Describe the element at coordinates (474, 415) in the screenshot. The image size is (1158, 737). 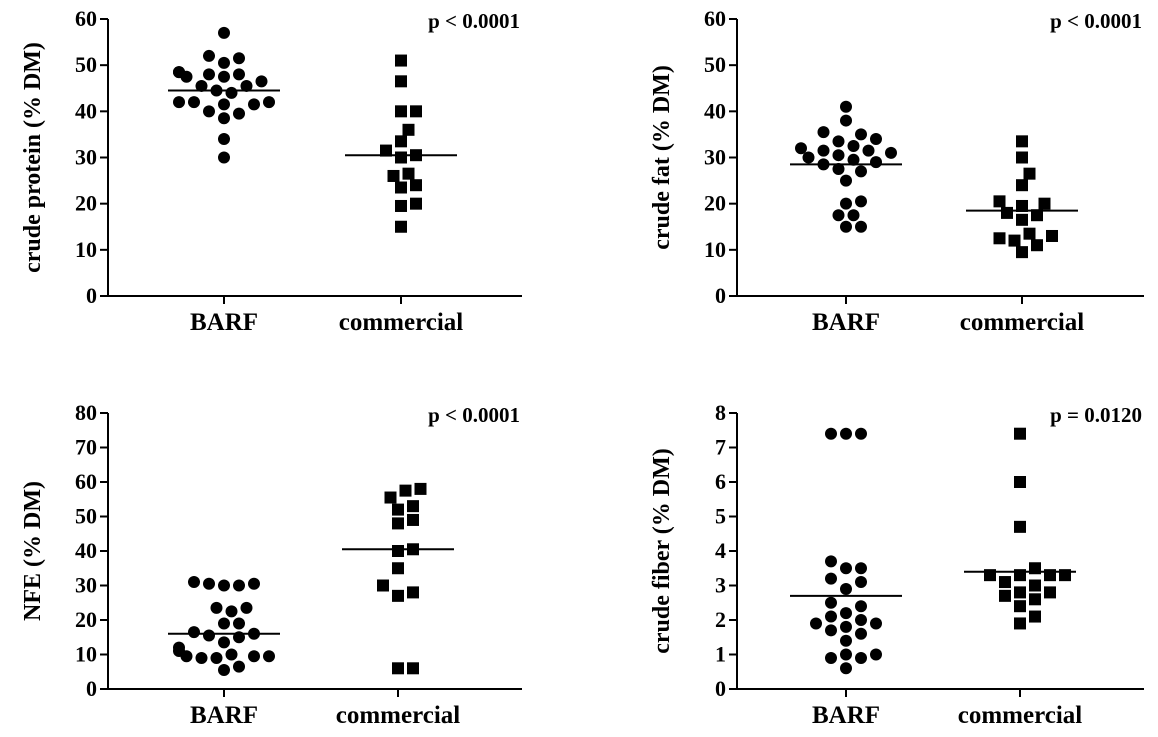
I see `p-value-annotation: p < 0.0001` at that location.